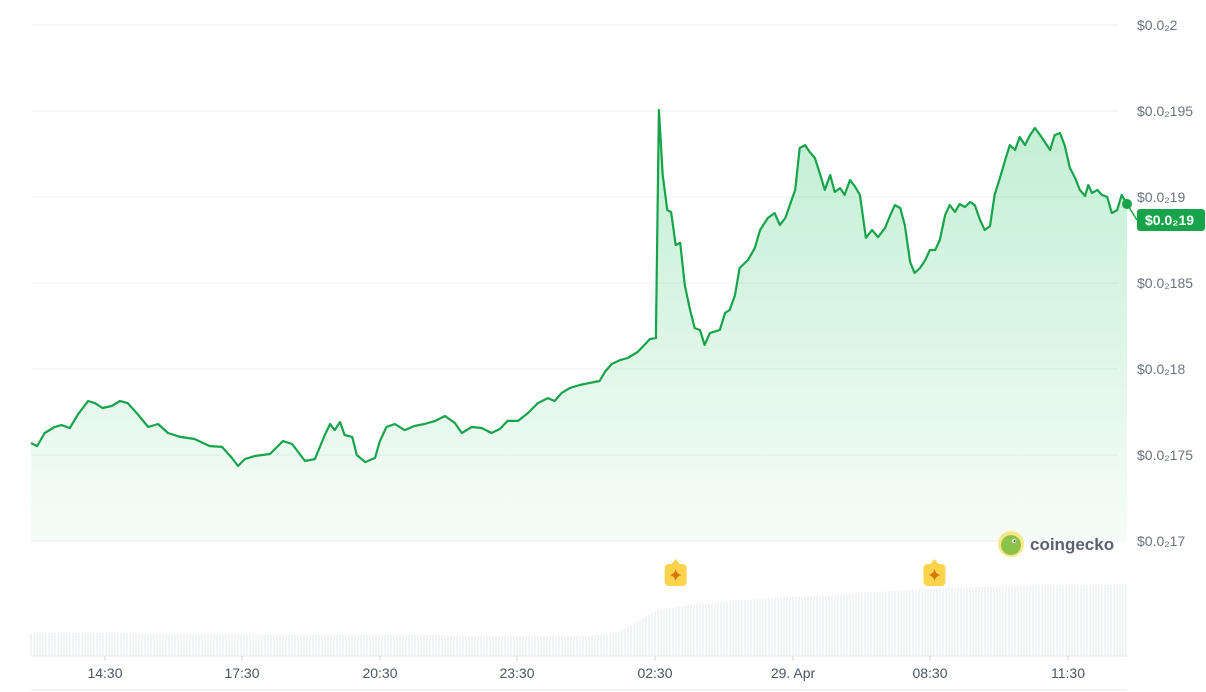 Image resolution: width=1206 pixels, height=692 pixels. Describe the element at coordinates (1072, 544) in the screenshot. I see `coingecko-wordmark: coingecko` at that location.